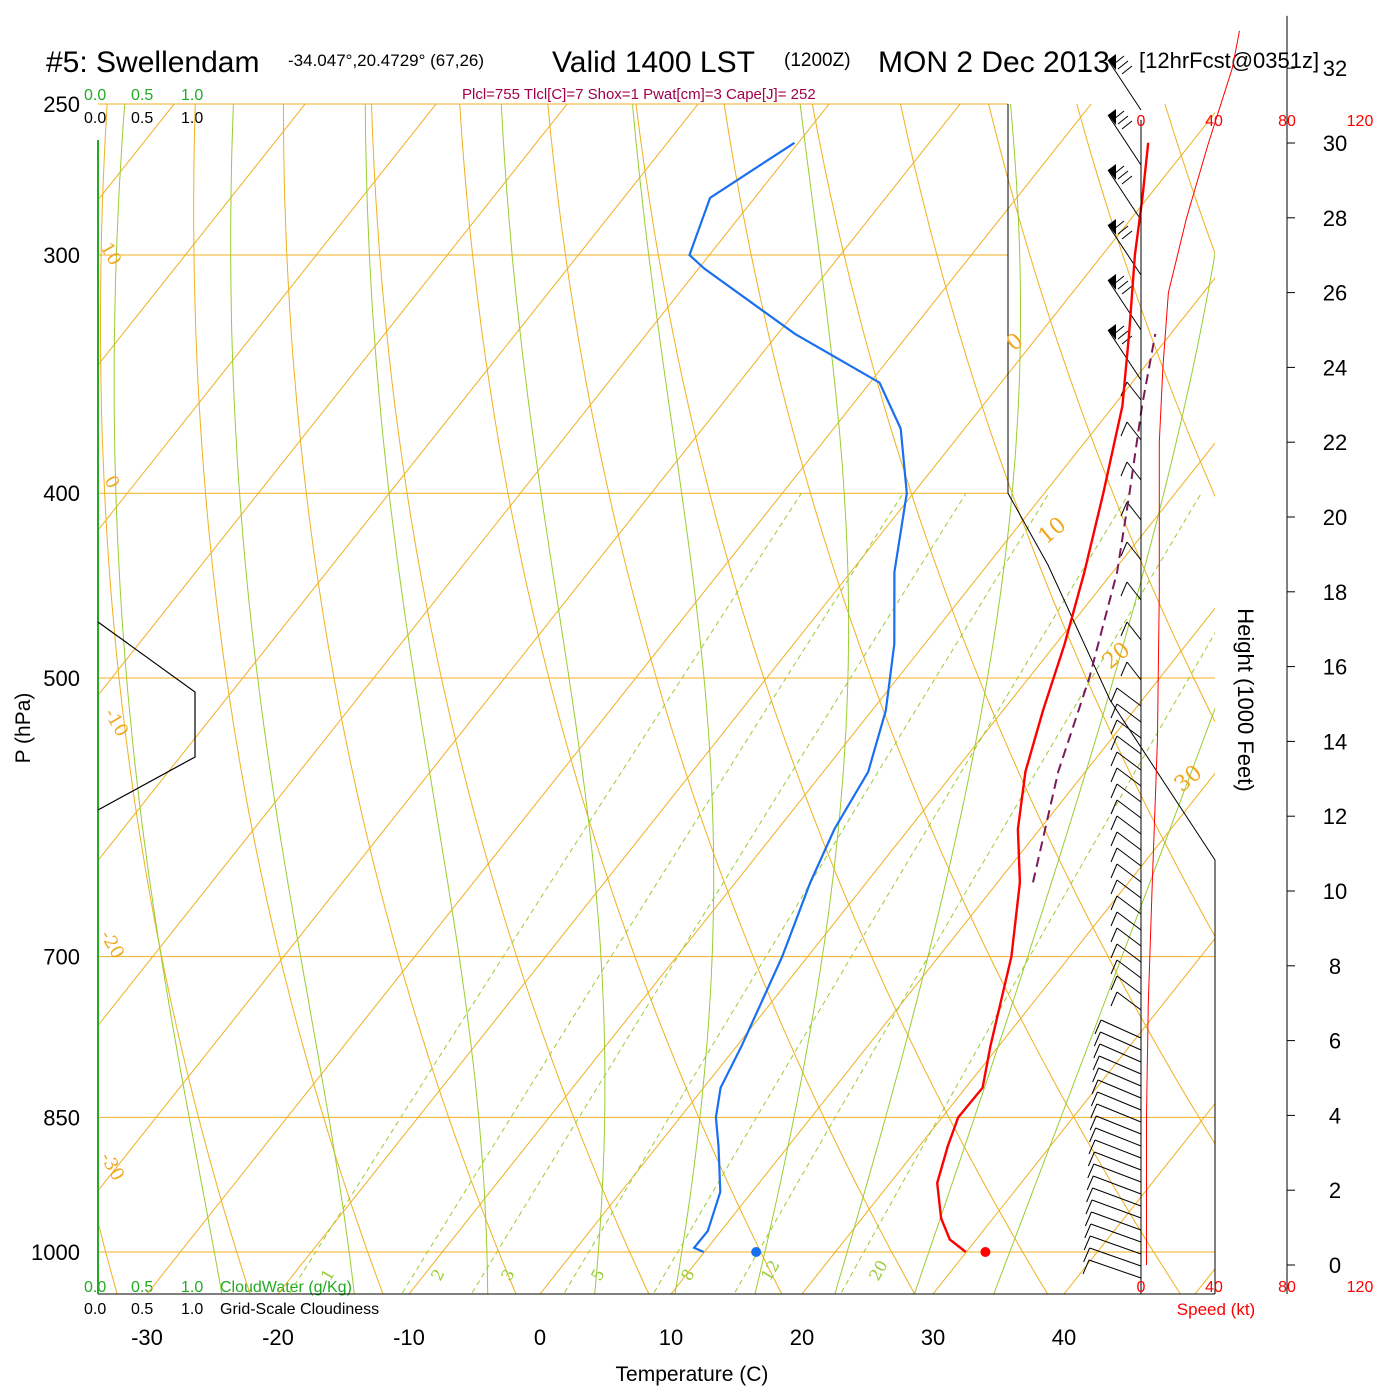 The width and height of the screenshot is (1400, 1400). I want to click on height-tick-label: 20, so click(1335, 517).